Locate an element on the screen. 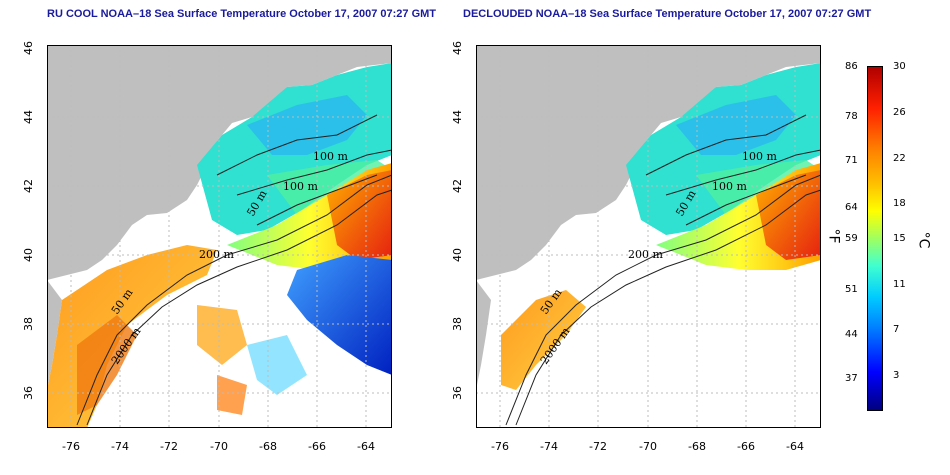 This screenshot has height=475, width=950. fahrenheit-label: 44 is located at coordinates (851, 334).